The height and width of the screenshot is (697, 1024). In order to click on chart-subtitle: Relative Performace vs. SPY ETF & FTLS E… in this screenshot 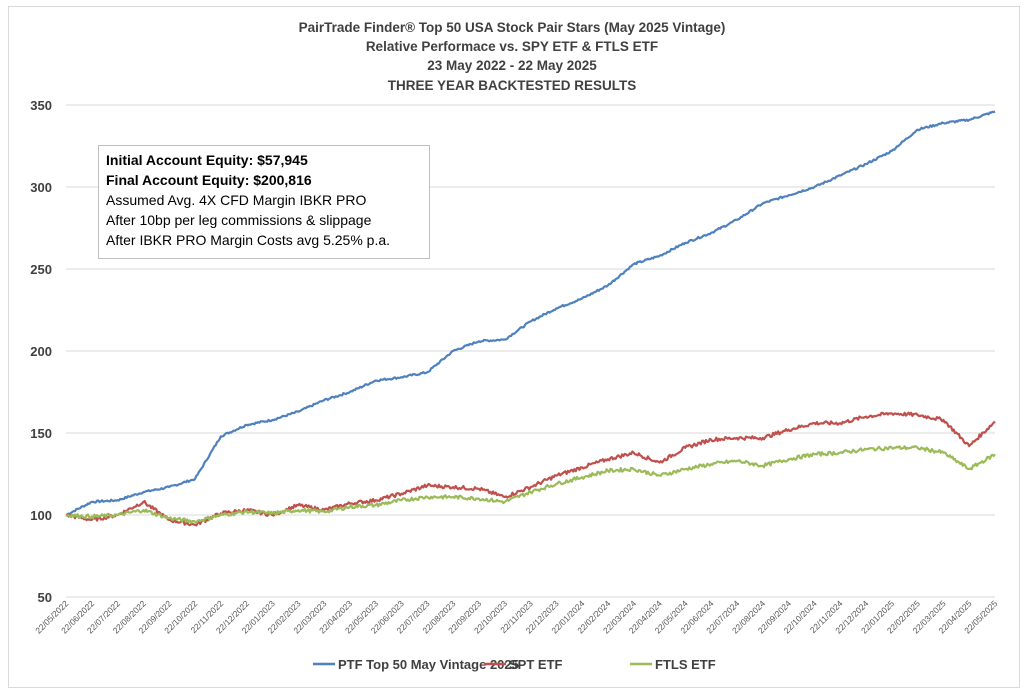, I will do `click(512, 46)`.